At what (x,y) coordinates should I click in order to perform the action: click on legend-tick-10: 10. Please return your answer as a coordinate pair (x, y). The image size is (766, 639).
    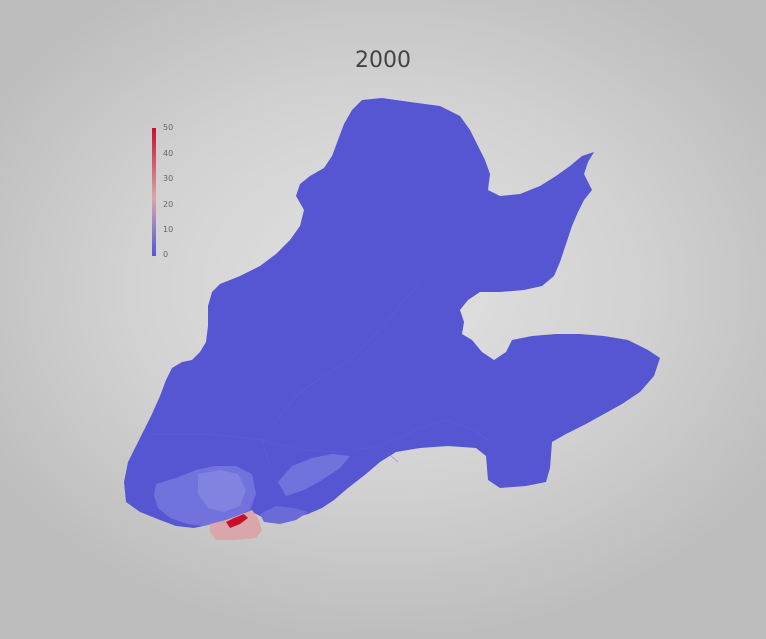
    Looking at the image, I should click on (168, 229).